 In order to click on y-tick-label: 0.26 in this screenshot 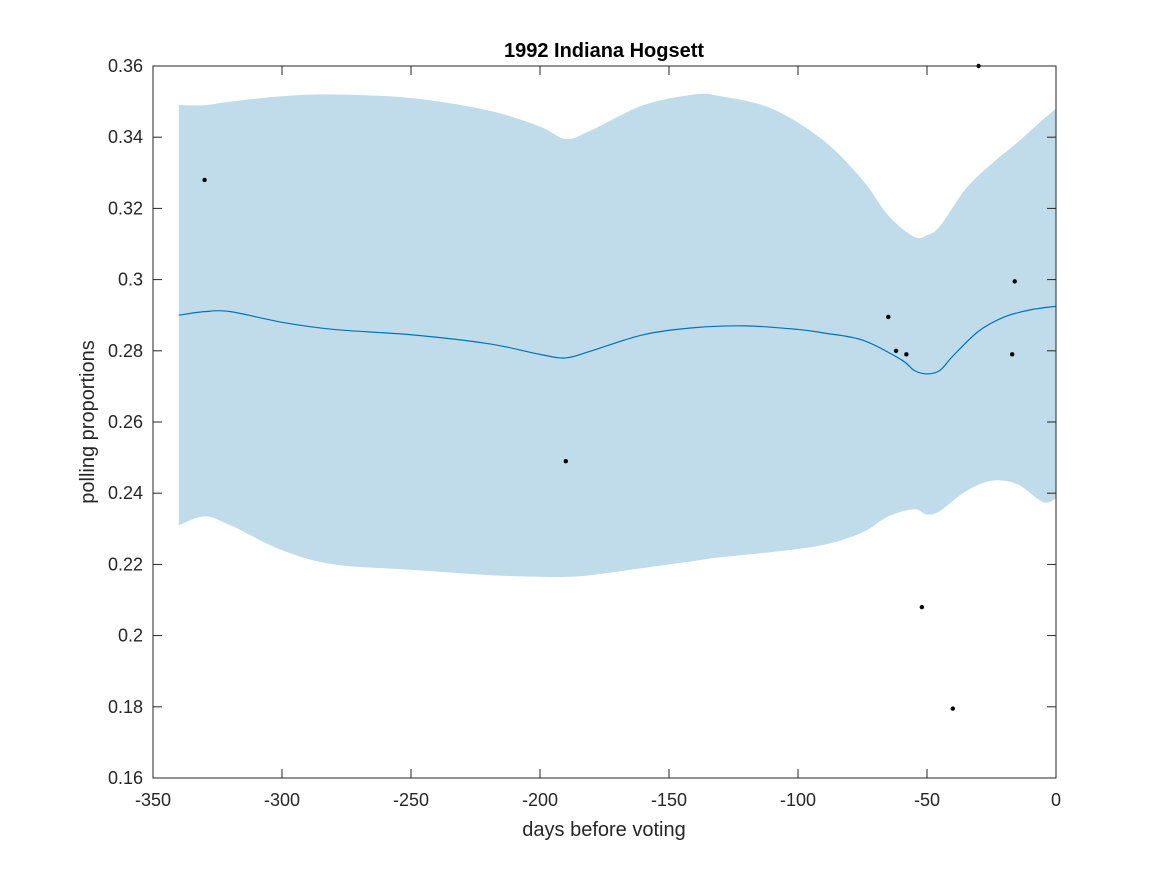, I will do `click(125, 422)`.